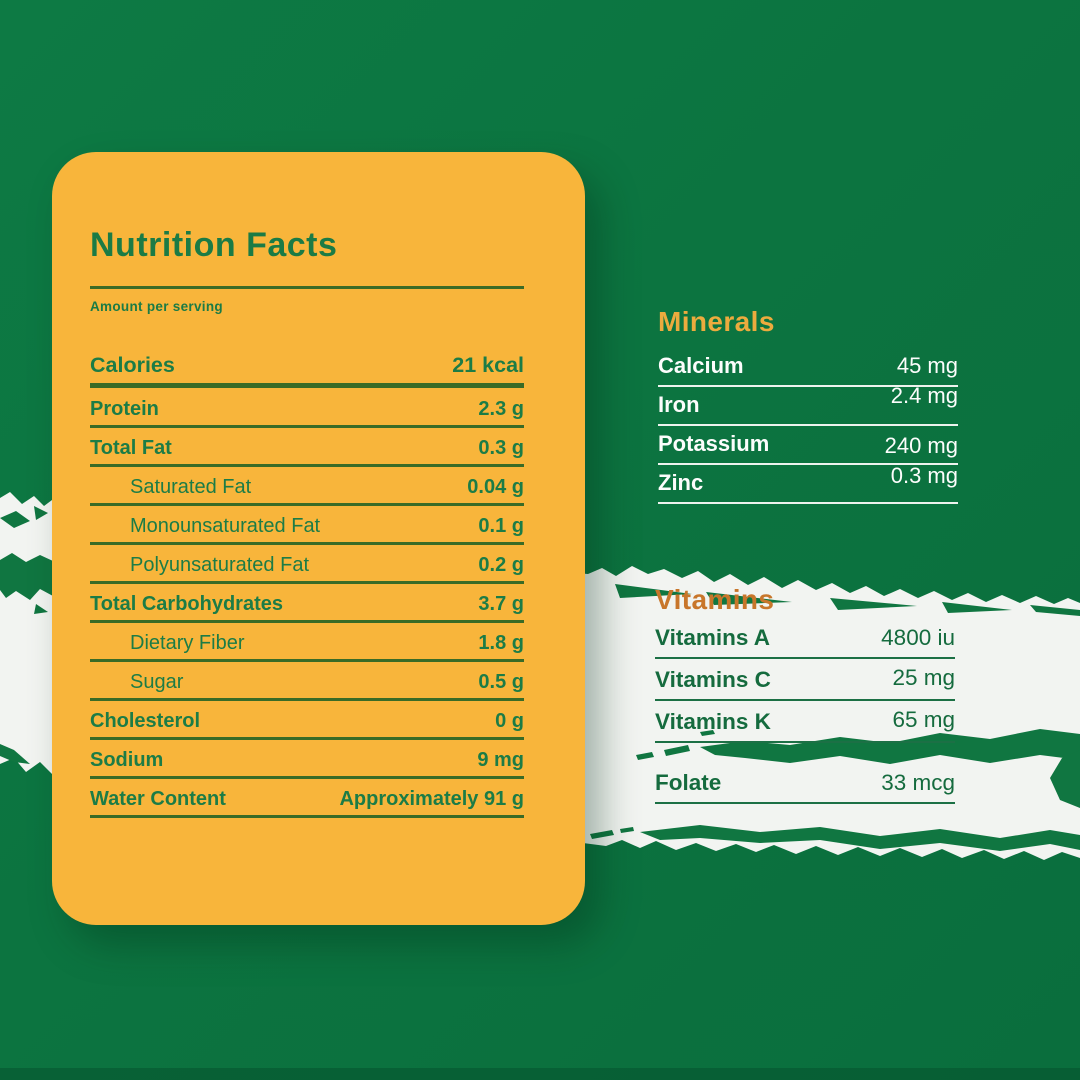  What do you see at coordinates (307, 725) in the screenshot?
I see `row-cholesterol: Cholesterol 0 g` at bounding box center [307, 725].